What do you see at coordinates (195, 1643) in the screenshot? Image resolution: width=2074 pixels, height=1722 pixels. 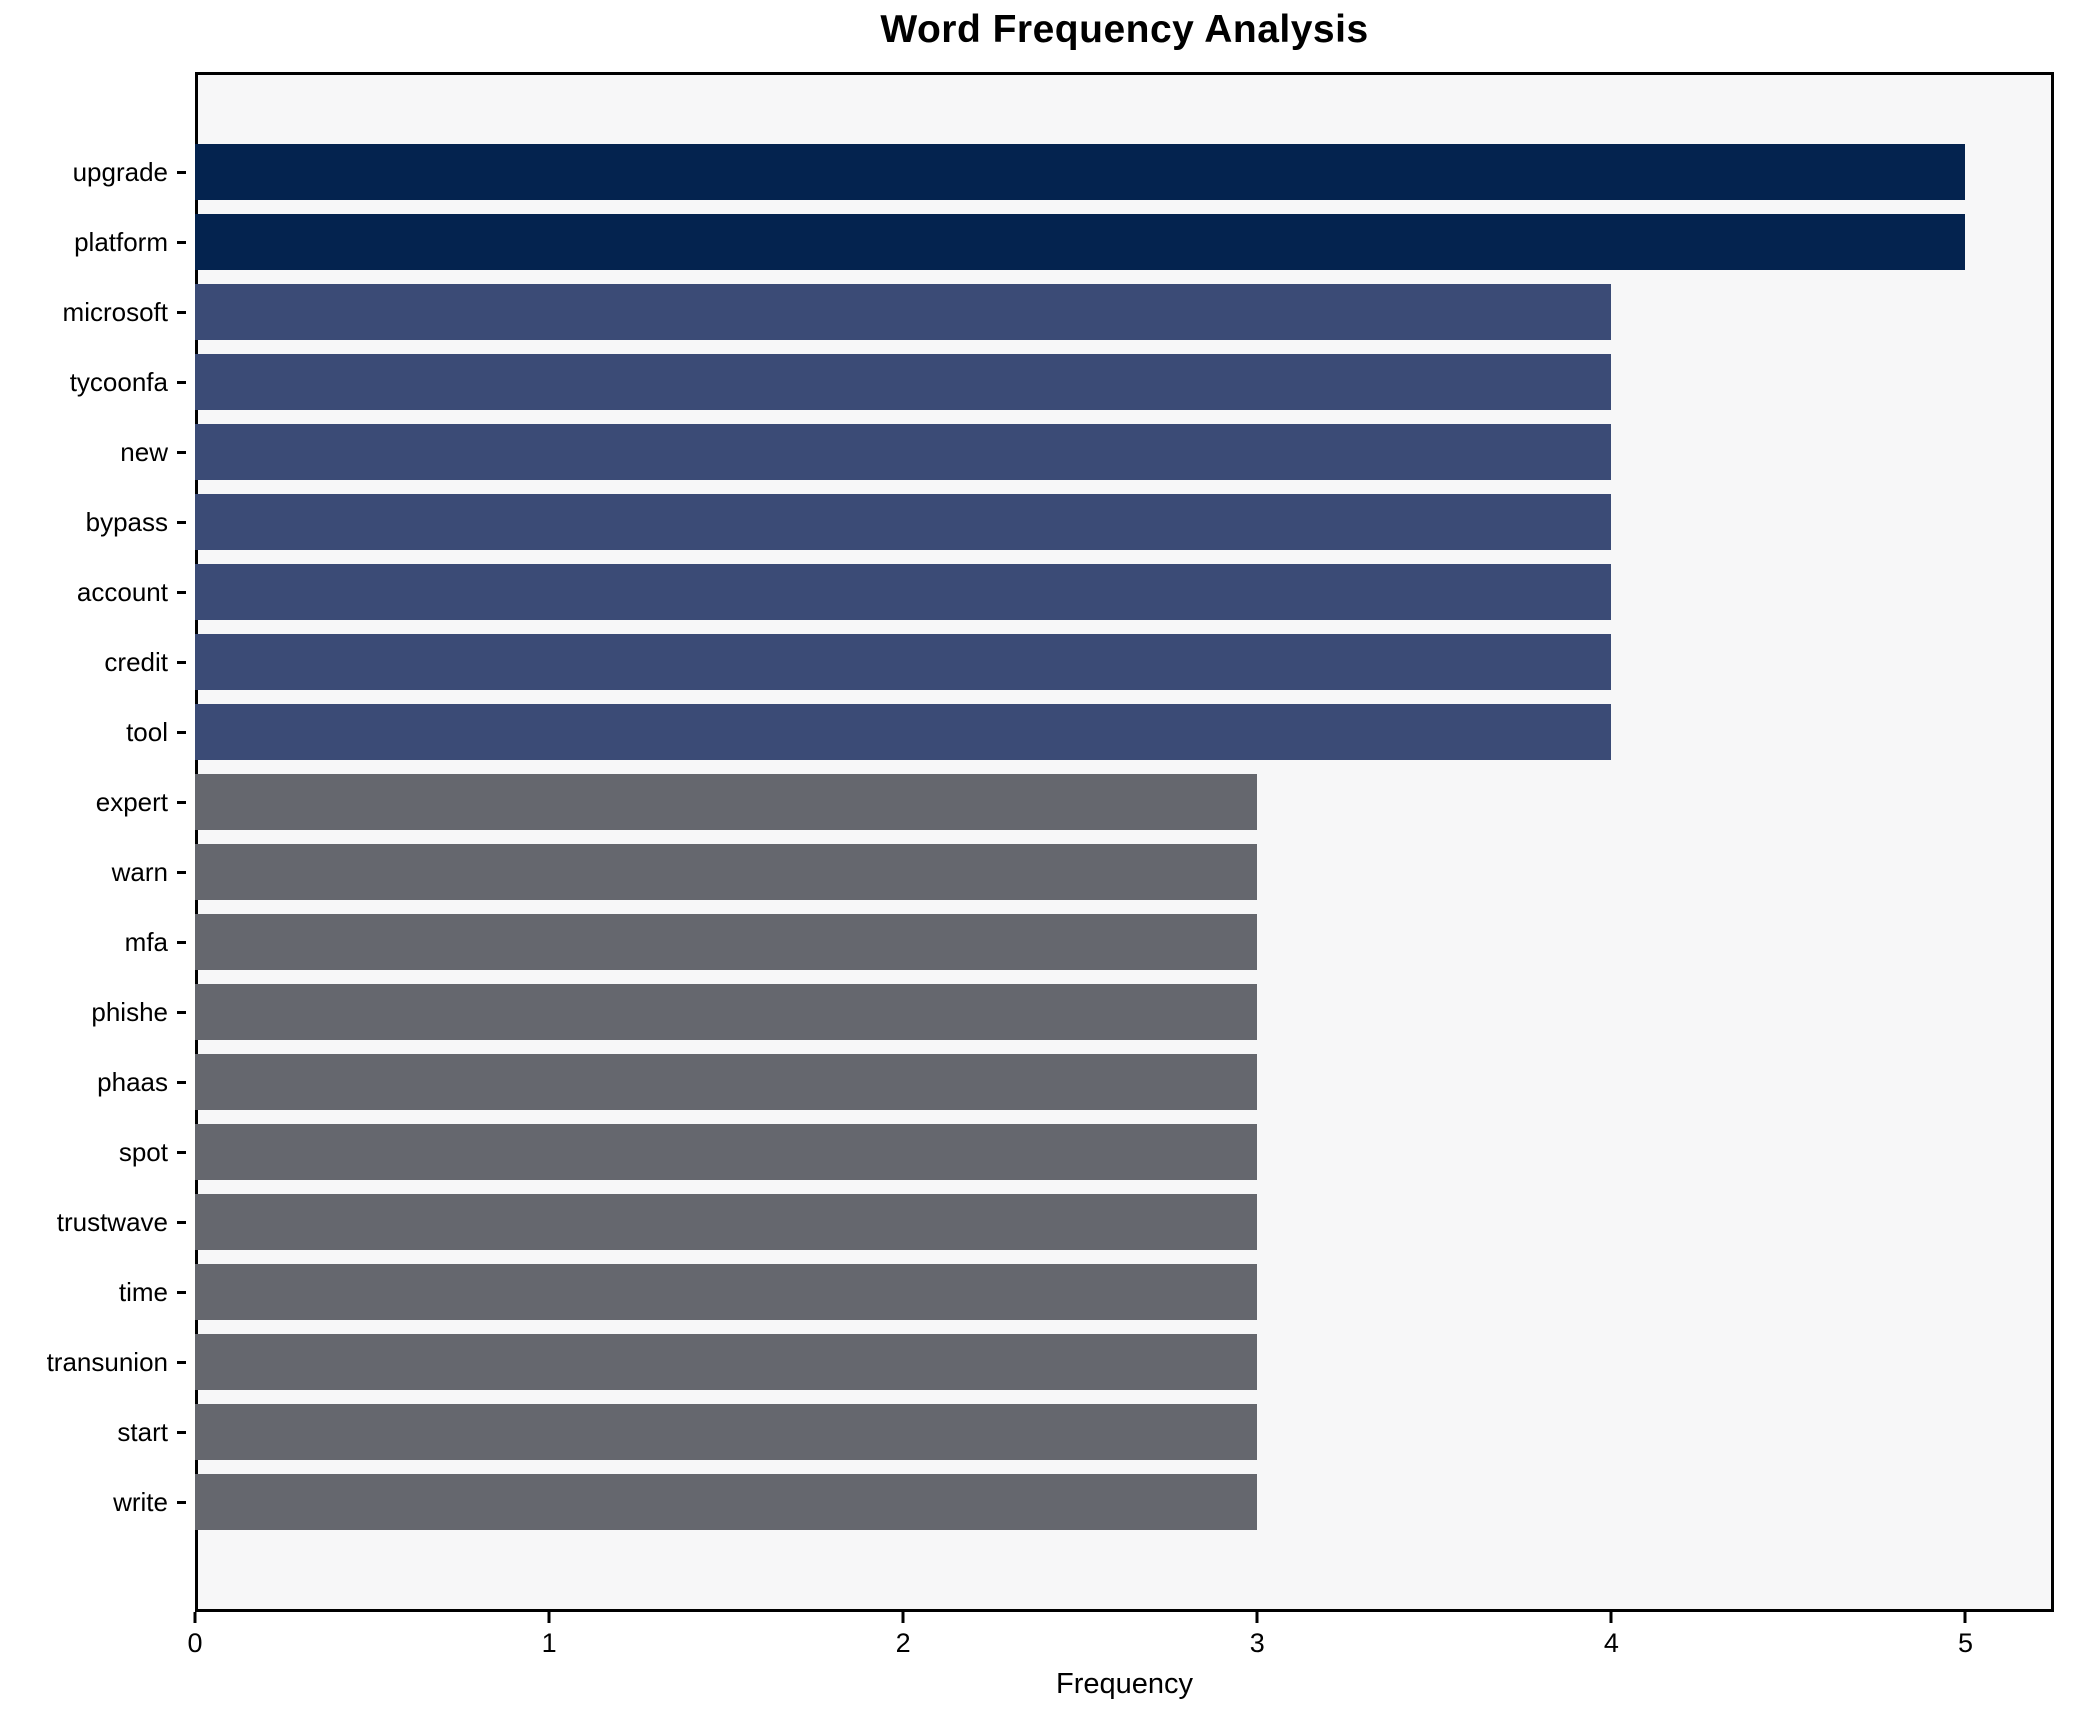 I see `x-tick-label: 0` at bounding box center [195, 1643].